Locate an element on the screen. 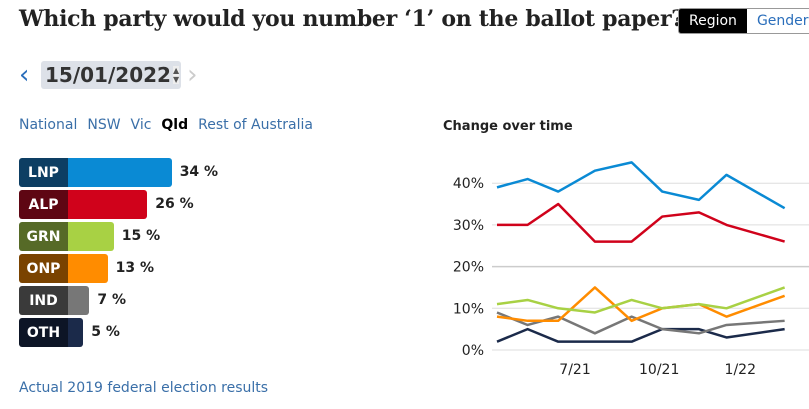  next-date-chevron-icon: › is located at coordinates (192, 75).